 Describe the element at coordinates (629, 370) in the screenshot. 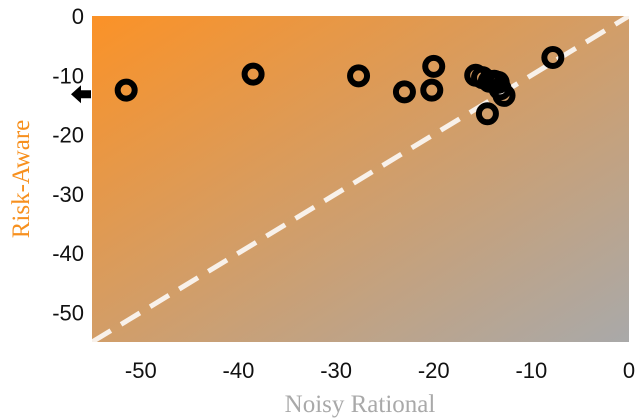

I see `x-tick-label: 0` at that location.